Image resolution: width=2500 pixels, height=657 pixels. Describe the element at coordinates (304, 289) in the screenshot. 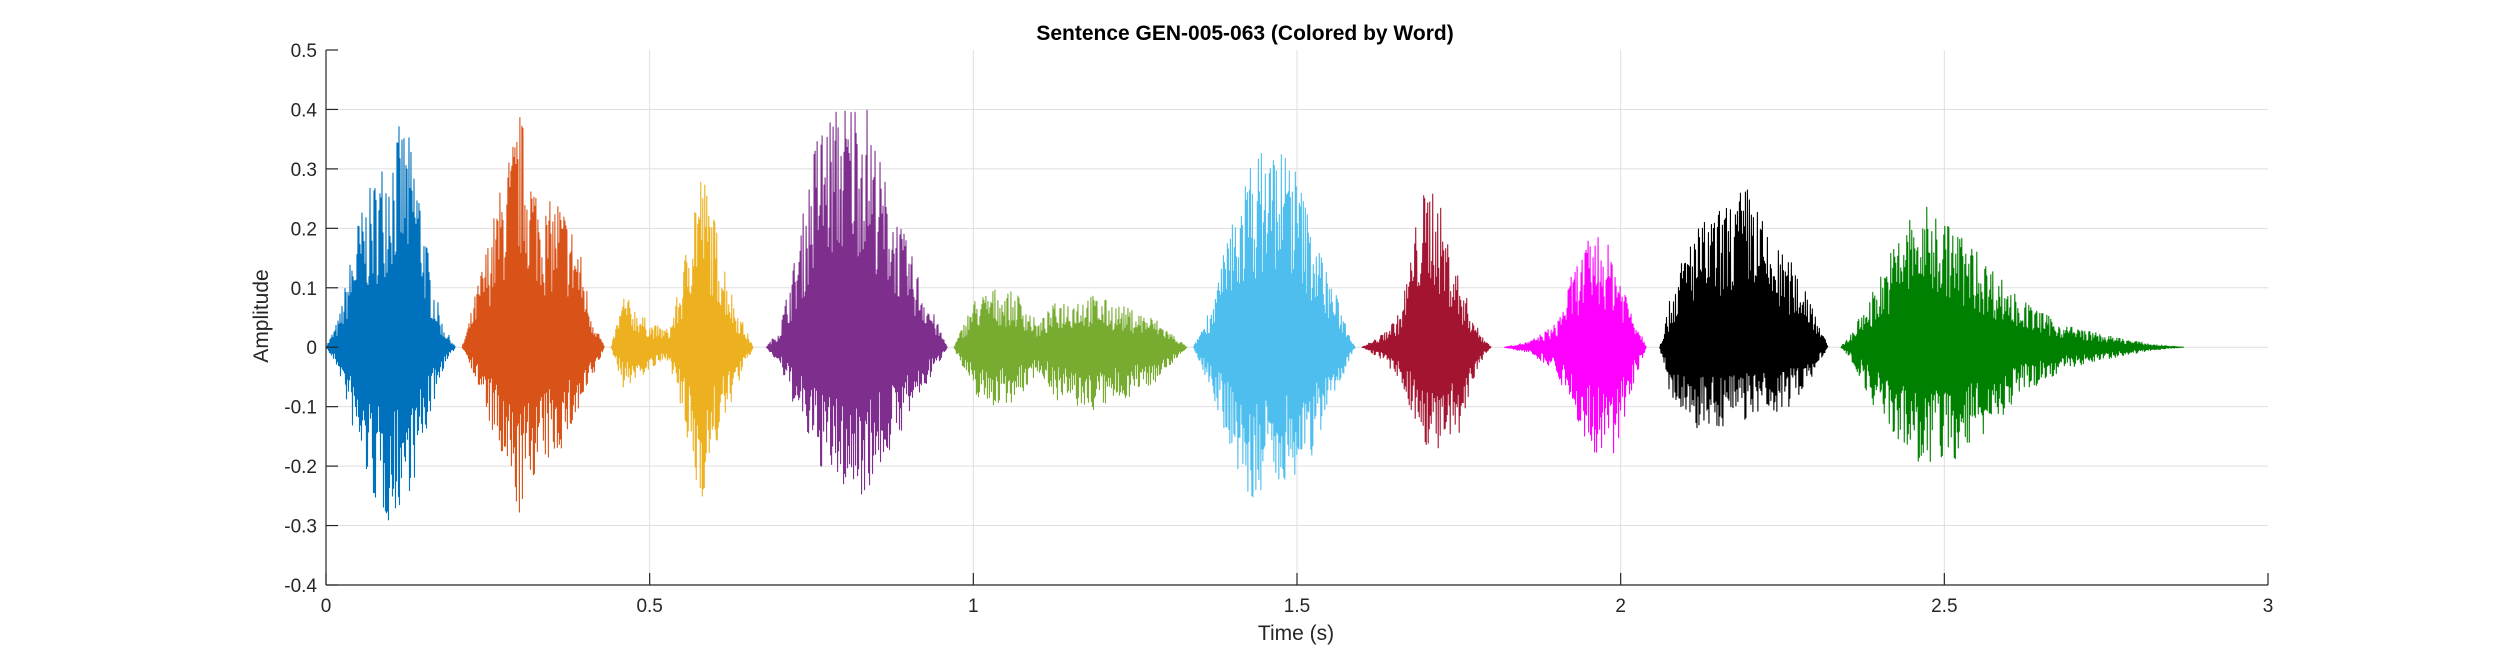

I see `y-tick-label: 0.1` at that location.